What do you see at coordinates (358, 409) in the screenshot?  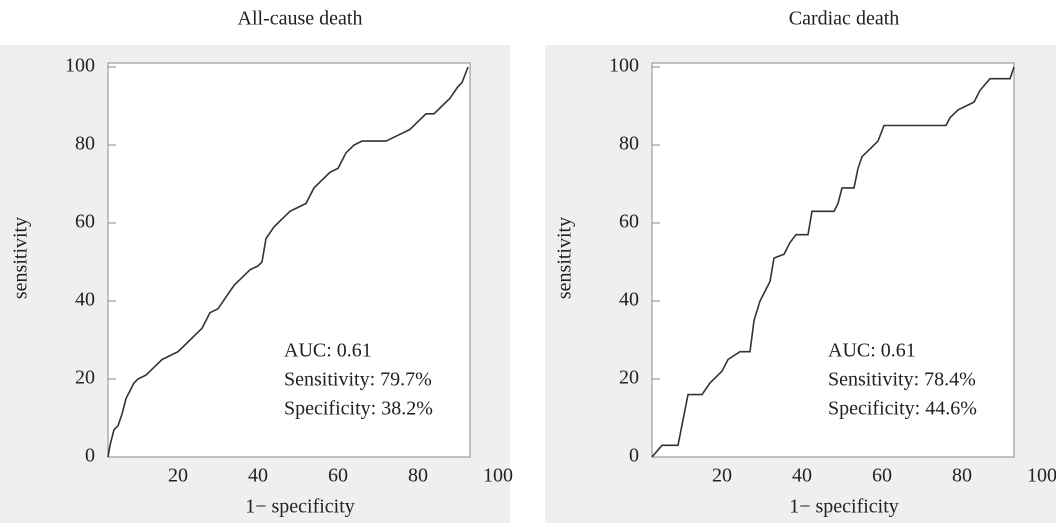 I see `annotation: Specificity: 38.2%` at bounding box center [358, 409].